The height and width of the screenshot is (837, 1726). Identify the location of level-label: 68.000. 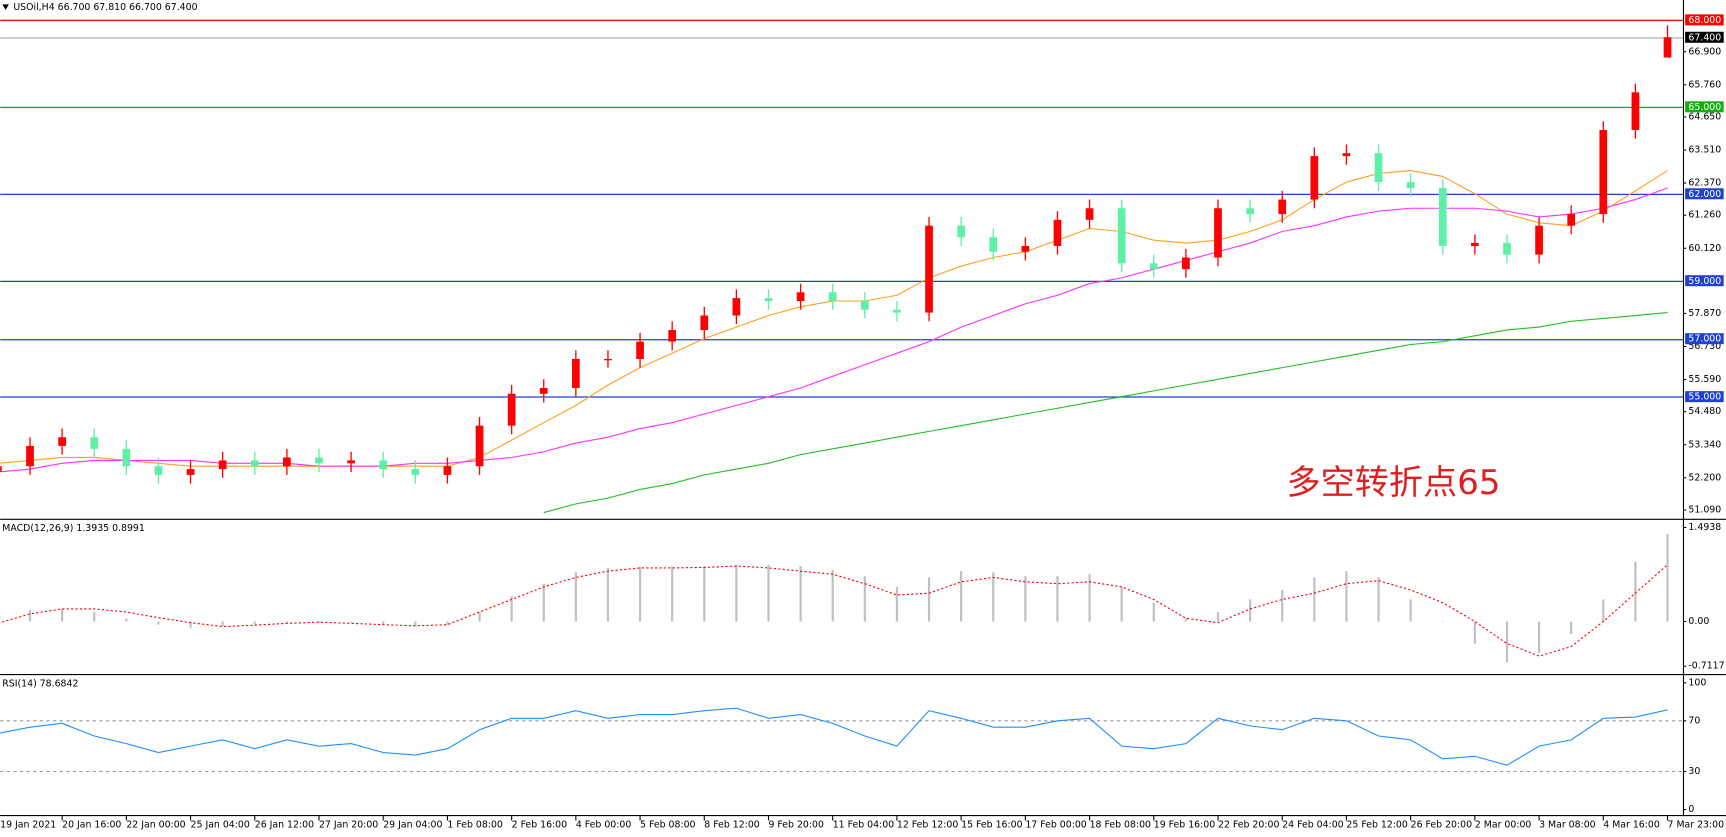
(1704, 20).